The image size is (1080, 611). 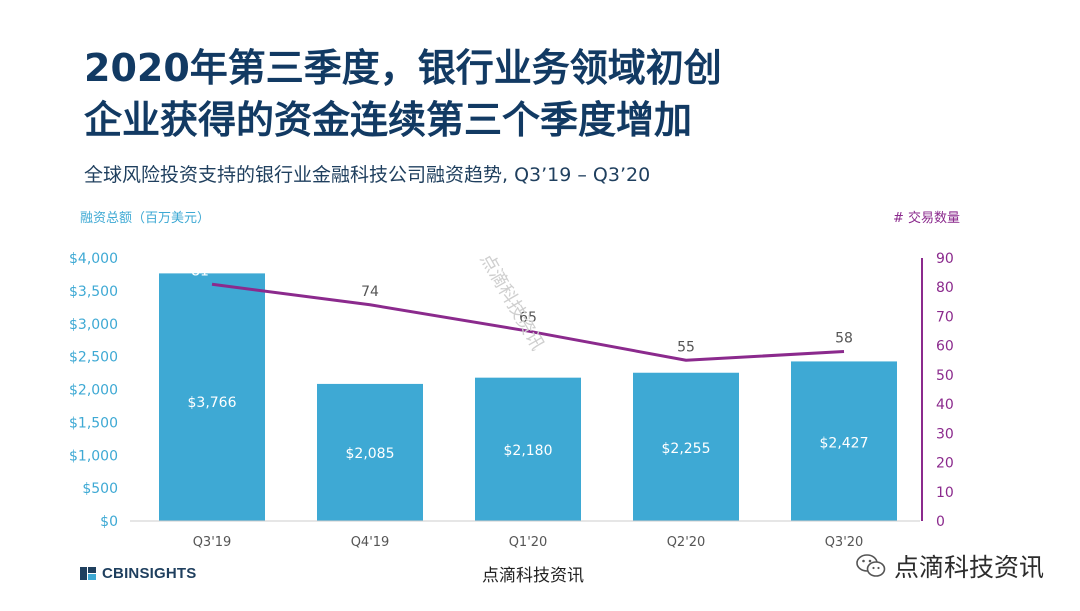 What do you see at coordinates (945, 376) in the screenshot?
I see `y-right-tick-label-5: 50` at bounding box center [945, 376].